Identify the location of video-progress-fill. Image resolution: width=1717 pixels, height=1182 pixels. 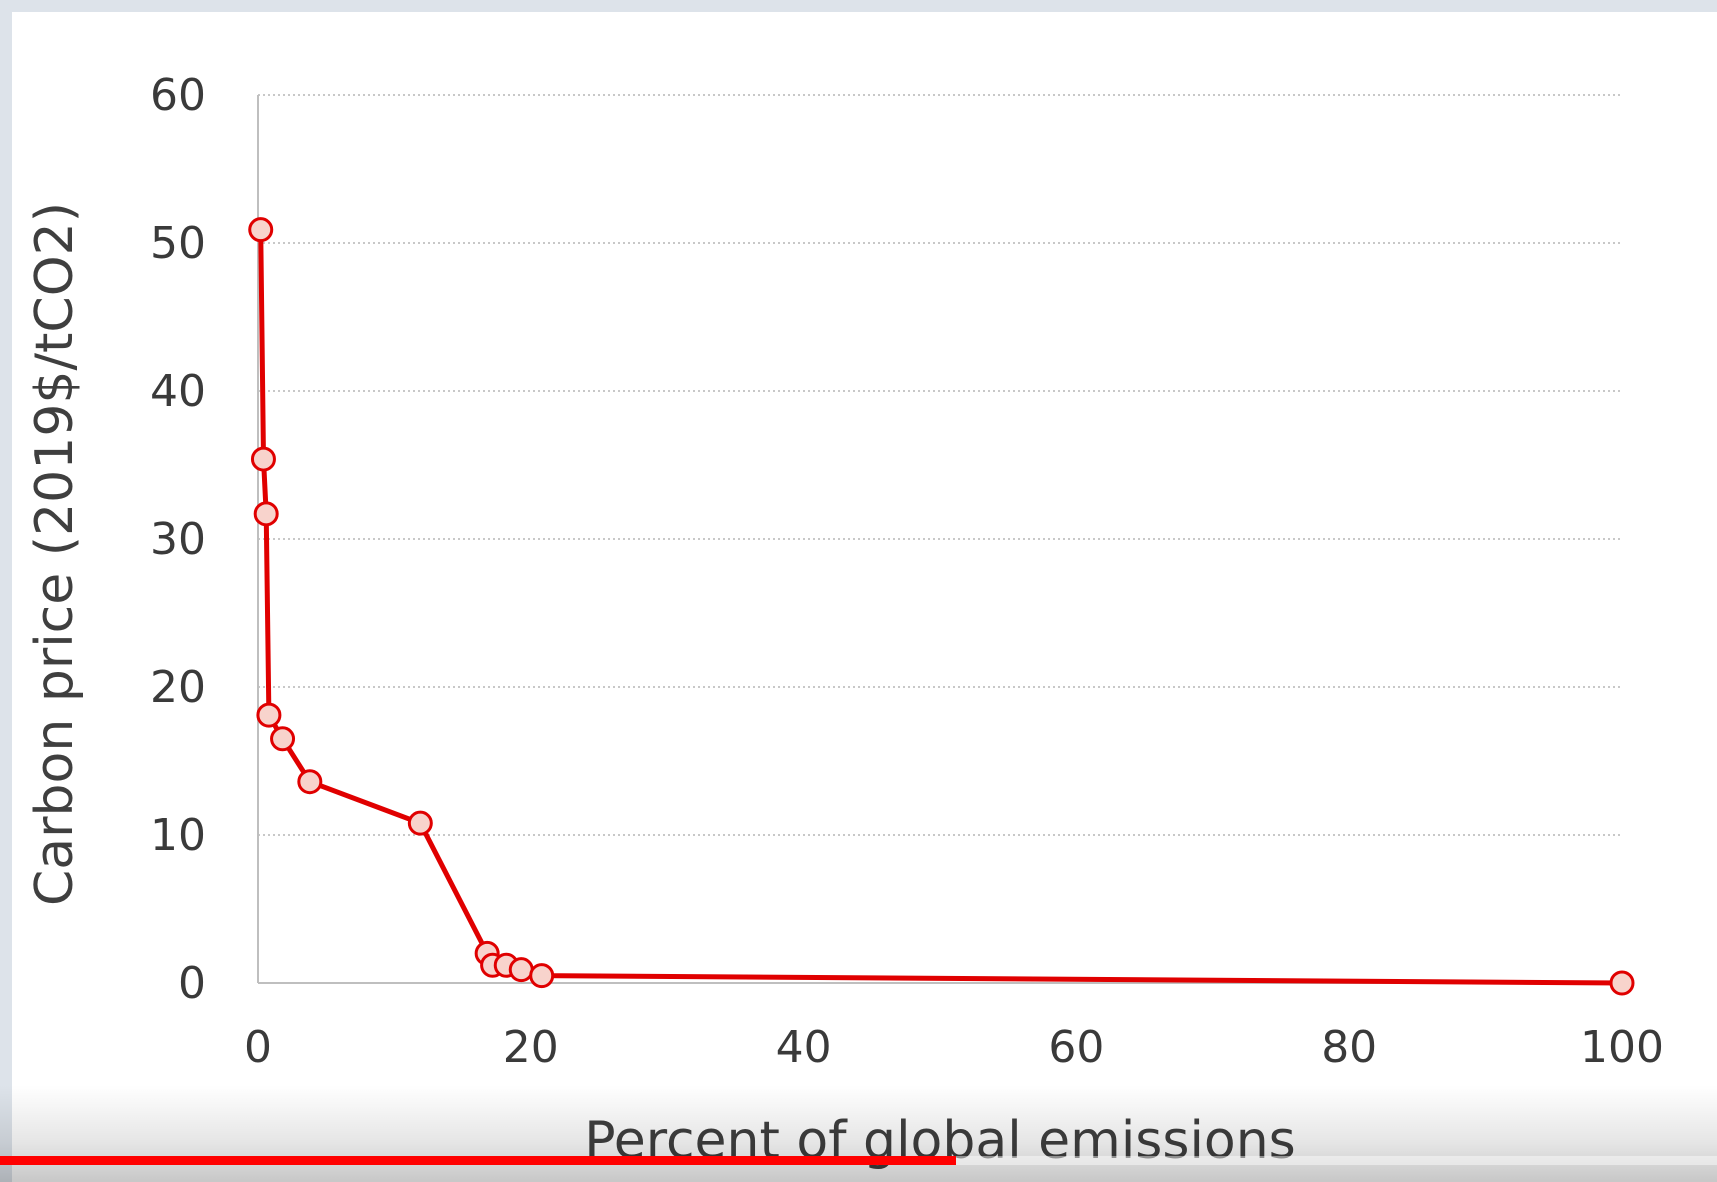
(478, 1160).